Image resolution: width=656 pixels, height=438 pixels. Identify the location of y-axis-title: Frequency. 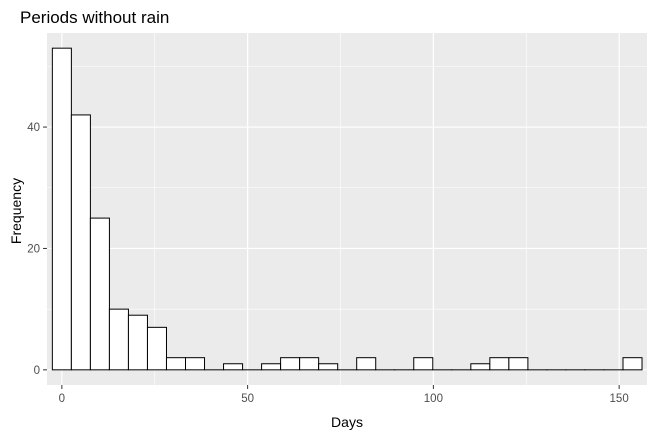
(16, 211).